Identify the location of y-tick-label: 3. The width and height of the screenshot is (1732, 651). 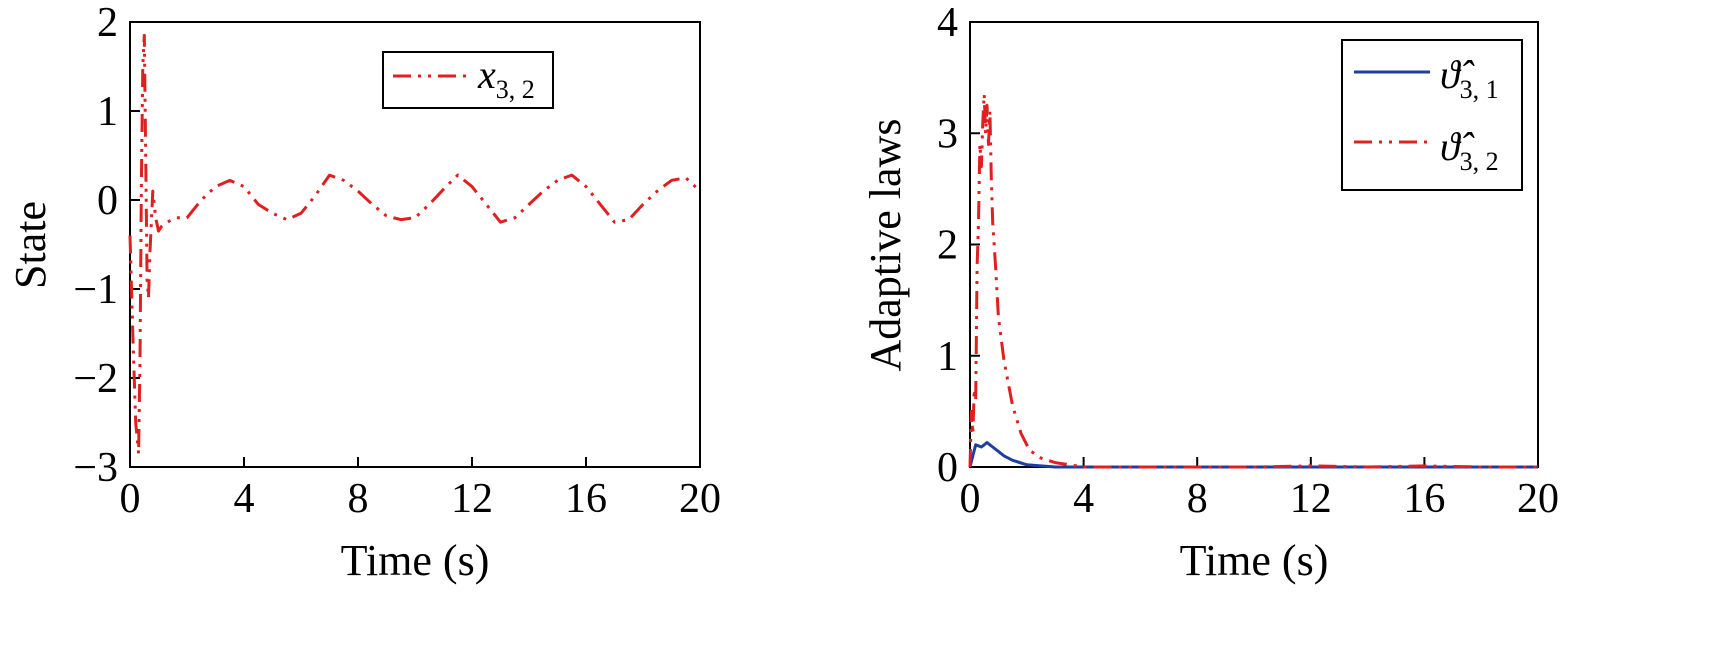
(947, 134).